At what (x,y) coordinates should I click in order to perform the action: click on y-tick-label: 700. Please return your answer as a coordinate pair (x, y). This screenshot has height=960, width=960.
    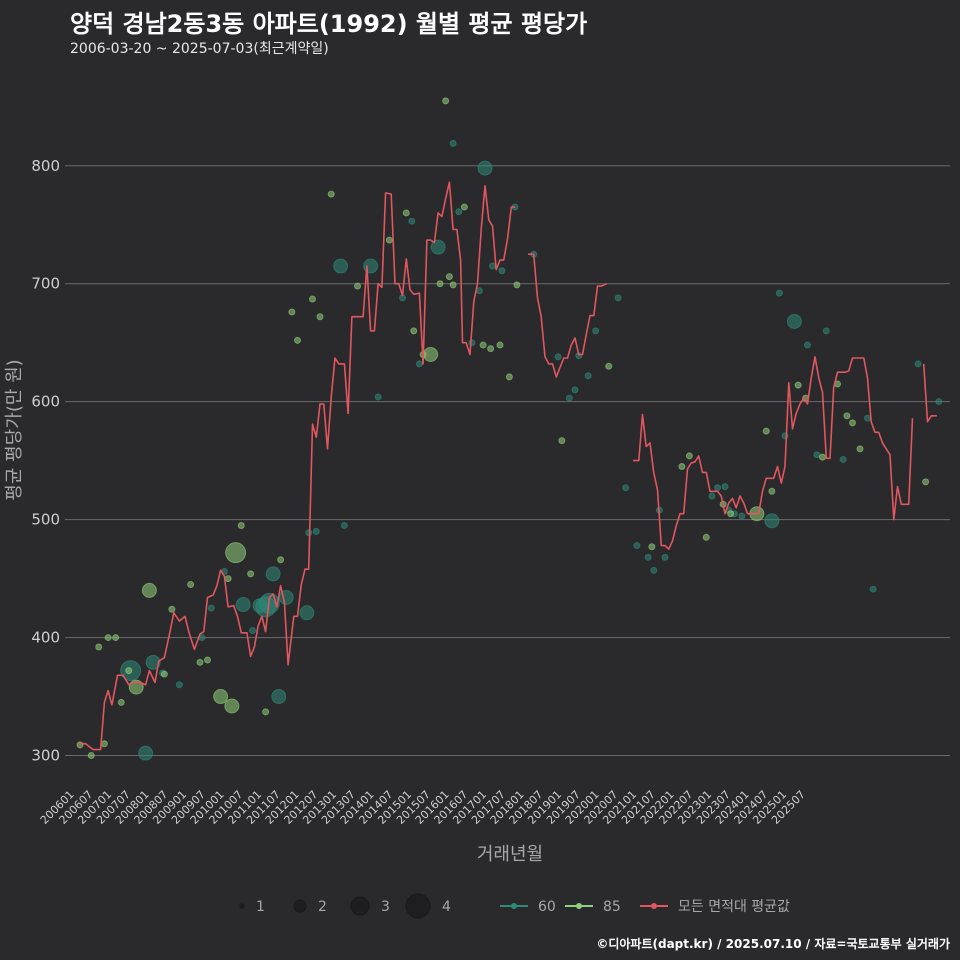
    Looking at the image, I should click on (45, 284).